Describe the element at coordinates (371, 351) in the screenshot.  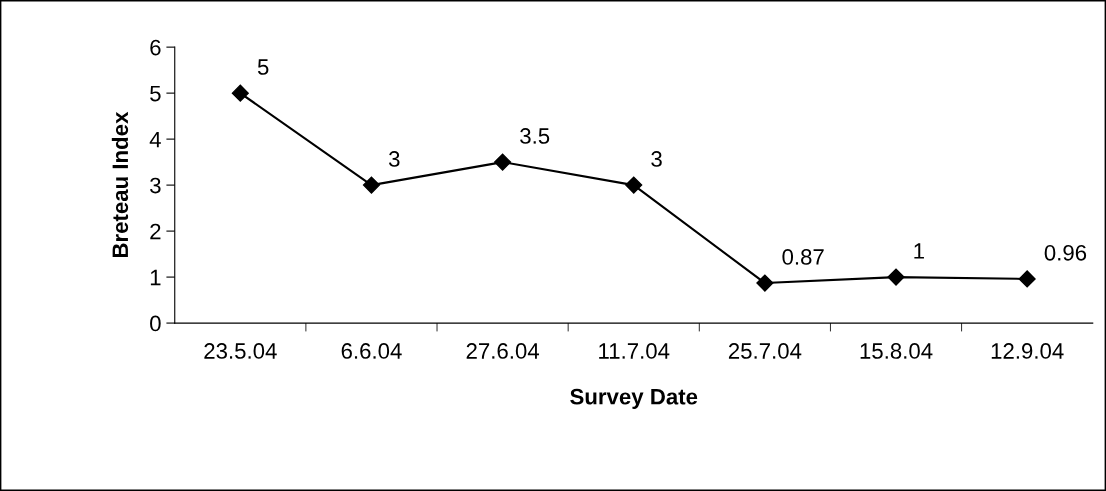
I see `x-tick-label: 6.6.04` at that location.